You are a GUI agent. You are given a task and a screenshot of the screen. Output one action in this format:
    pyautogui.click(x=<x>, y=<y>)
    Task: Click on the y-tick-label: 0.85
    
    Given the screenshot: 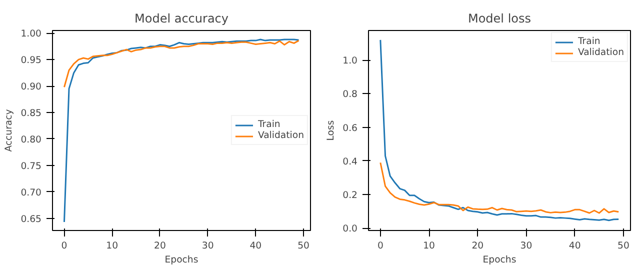 What is the action you would take?
    pyautogui.click(x=31, y=114)
    